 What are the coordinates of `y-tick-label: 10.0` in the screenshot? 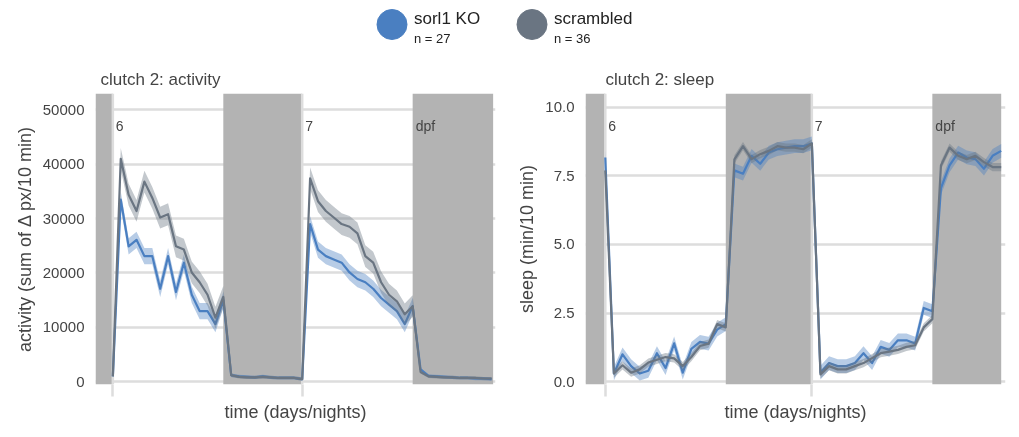 It's located at (560, 107).